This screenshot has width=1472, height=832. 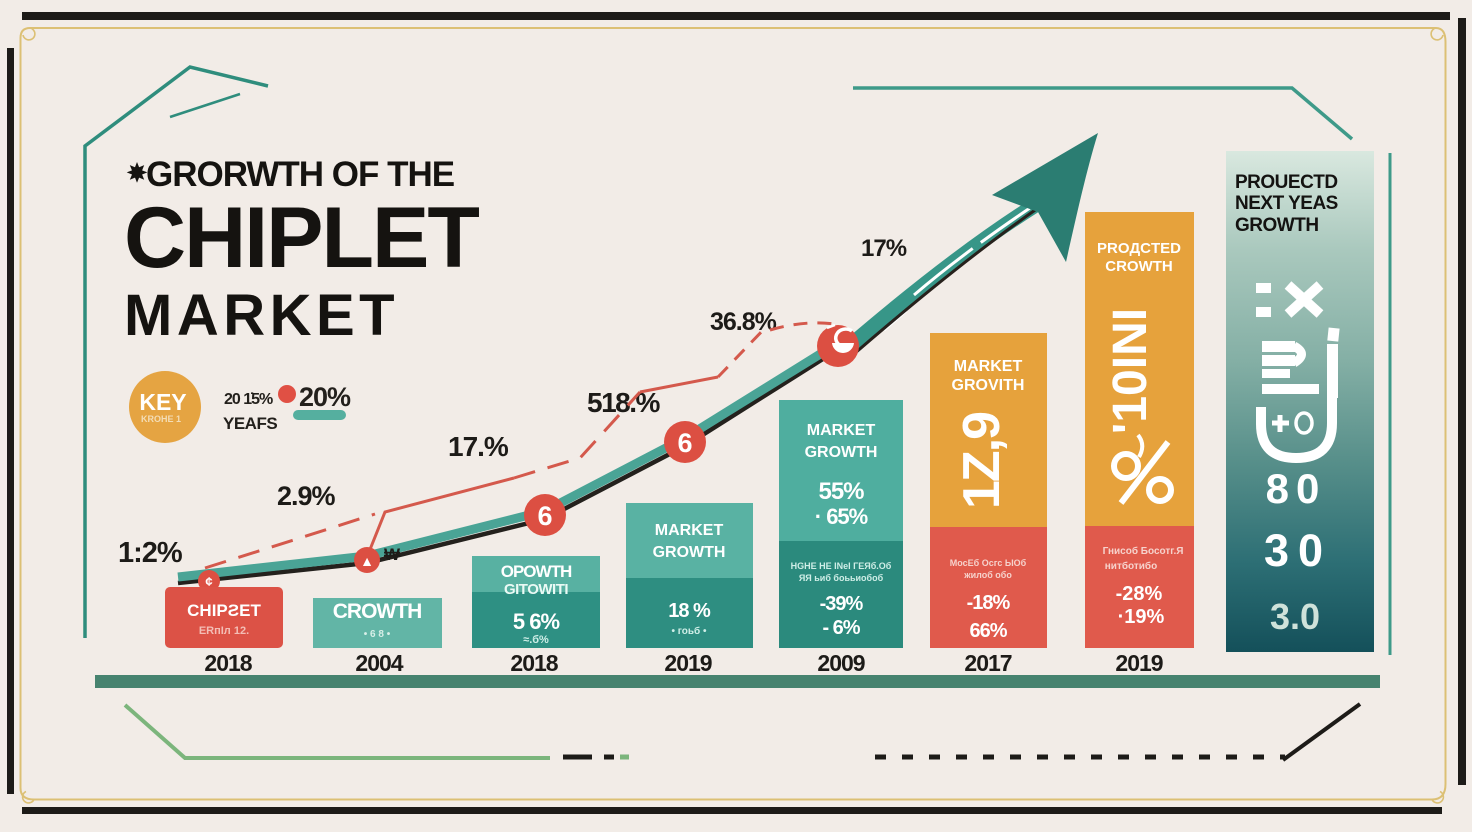 What do you see at coordinates (1131, 566) in the screenshot?
I see `svg-text: нитботибо` at bounding box center [1131, 566].